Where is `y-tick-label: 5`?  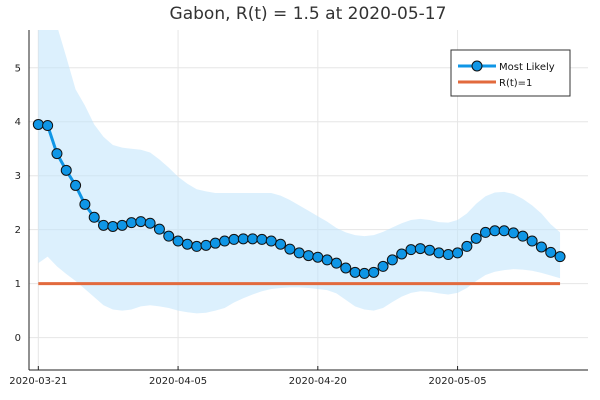 y-tick-label: 5 is located at coordinates (18, 68).